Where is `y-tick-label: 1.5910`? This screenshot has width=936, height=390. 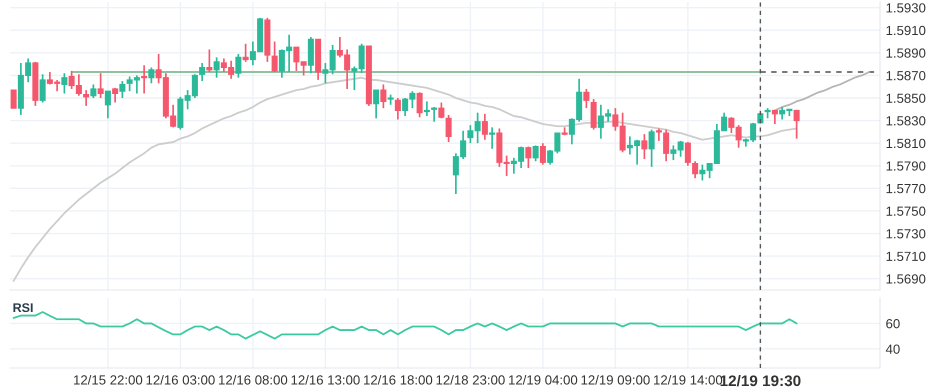 y-tick-label: 1.5910 is located at coordinates (906, 31).